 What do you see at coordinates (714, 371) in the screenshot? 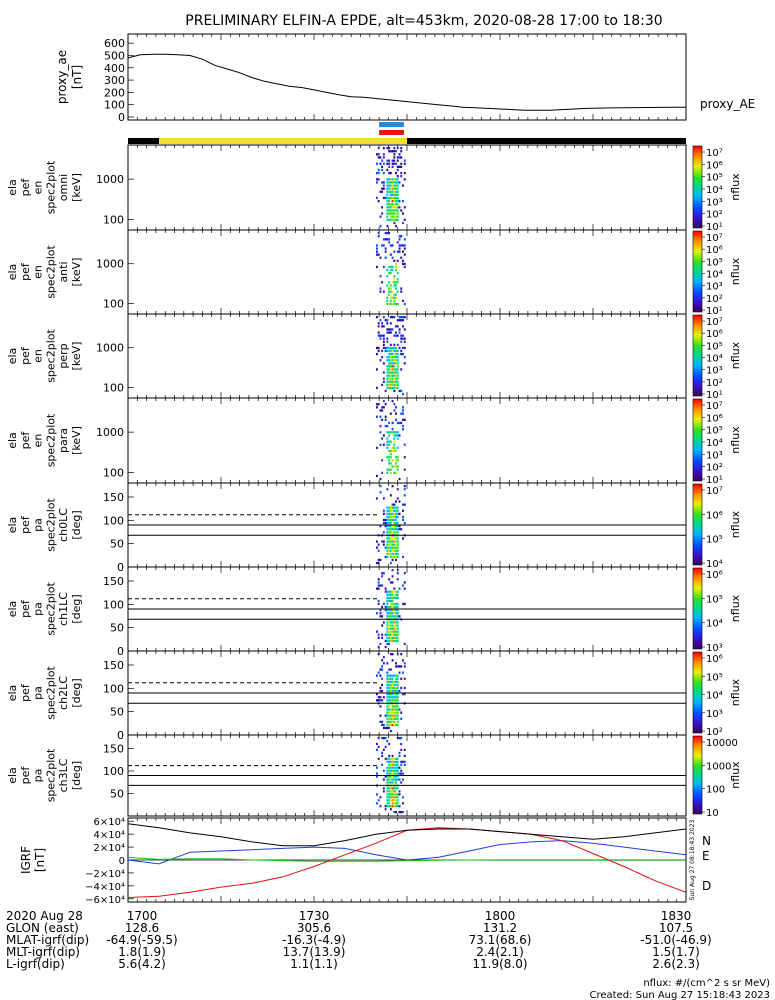
I see `spec-perp-colorbar-tick-label: 10³` at bounding box center [714, 371].